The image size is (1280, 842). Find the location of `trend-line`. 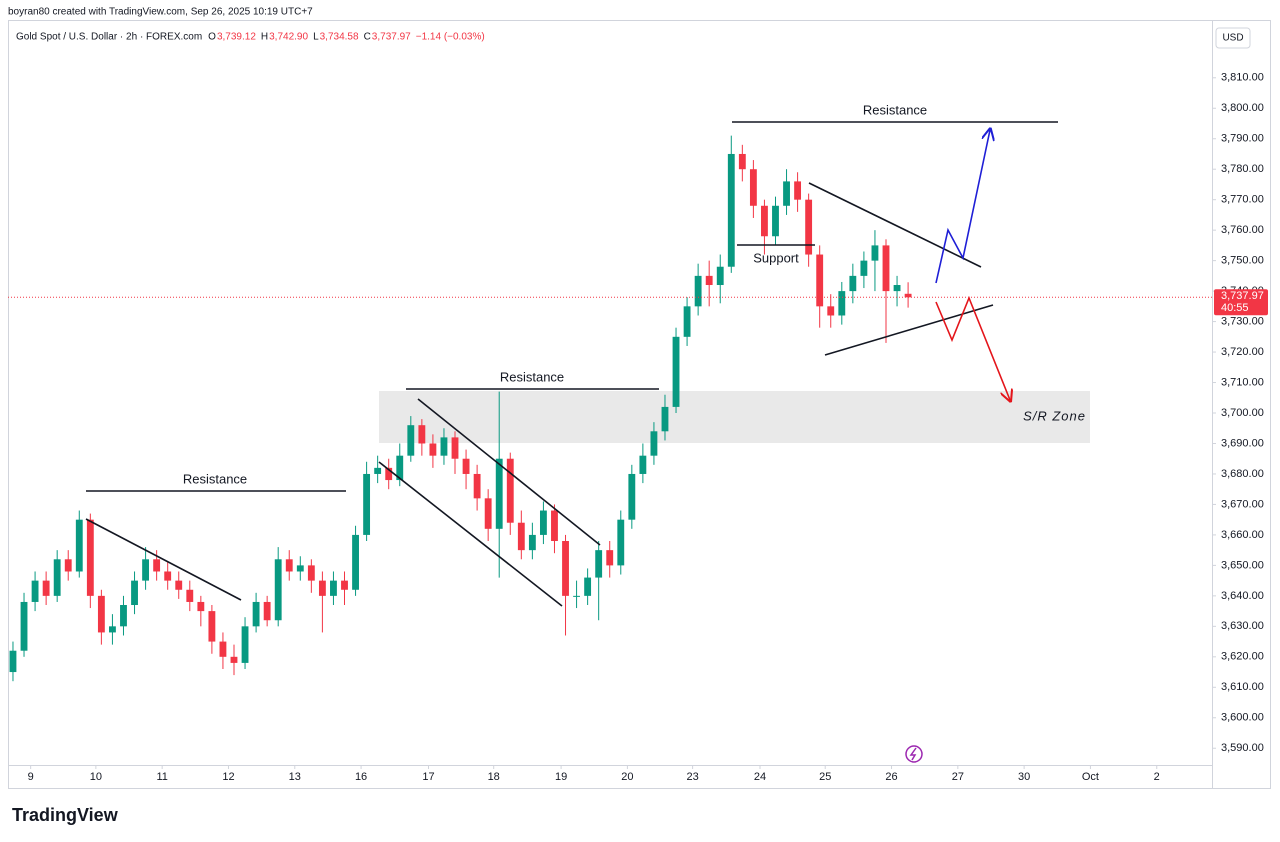

trend-line is located at coordinates (163, 559).